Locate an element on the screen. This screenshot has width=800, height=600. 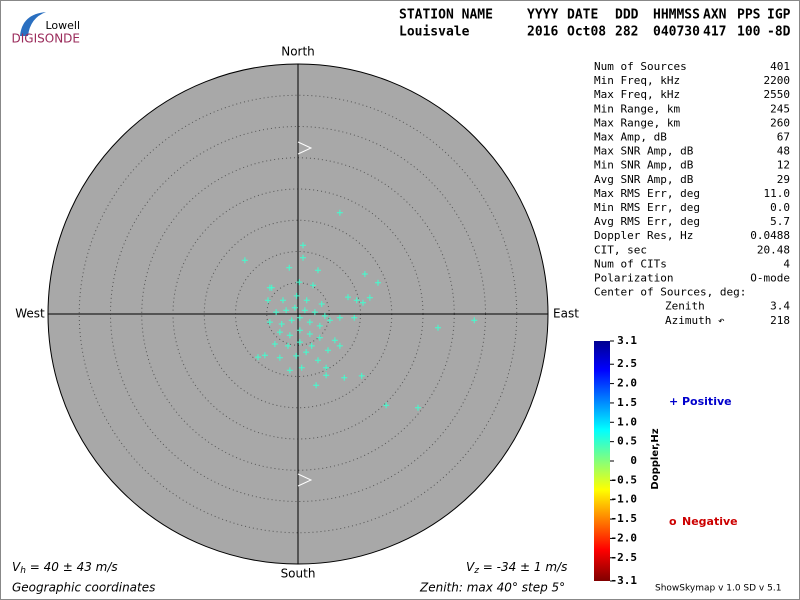
stat-label: CIT, sec is located at coordinates (620, 249).